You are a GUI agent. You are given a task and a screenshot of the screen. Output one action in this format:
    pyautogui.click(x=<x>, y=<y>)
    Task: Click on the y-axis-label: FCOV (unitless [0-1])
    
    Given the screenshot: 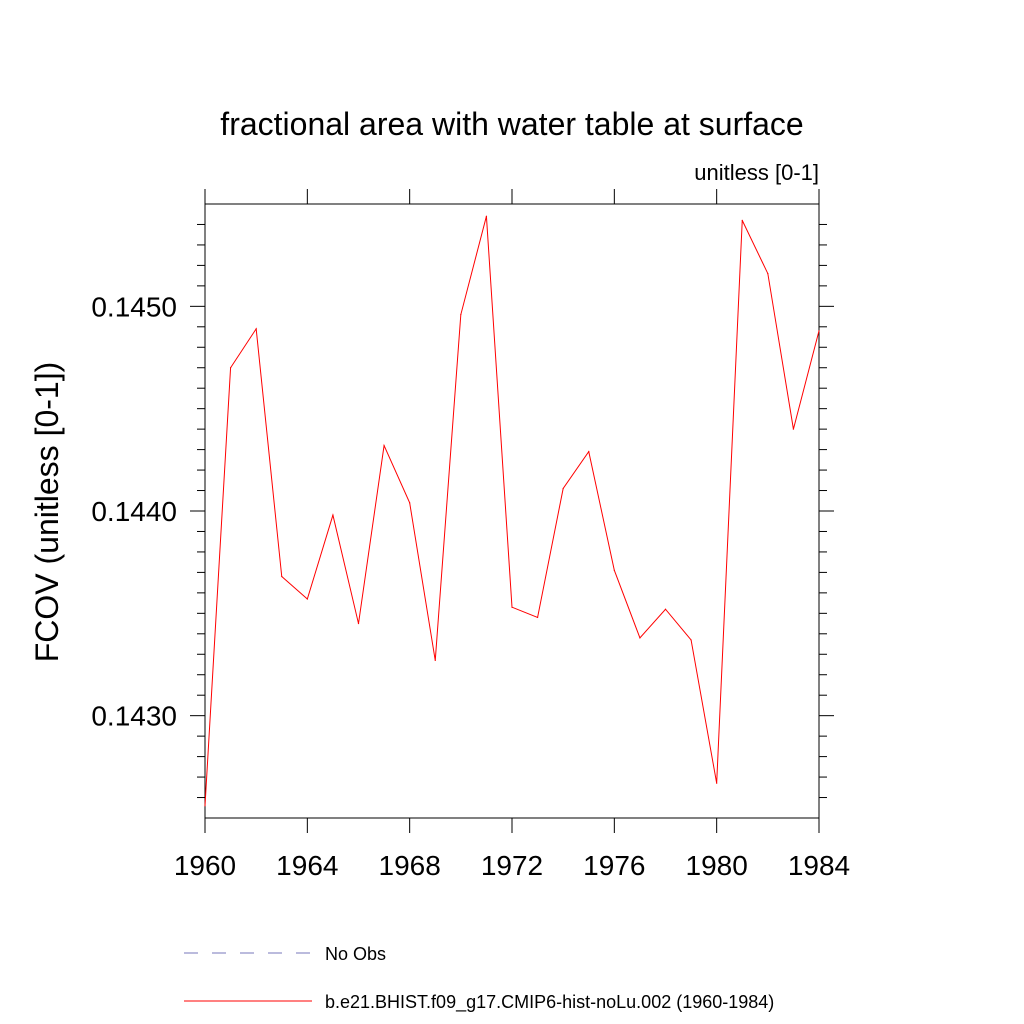 What is the action you would take?
    pyautogui.click(x=47, y=512)
    